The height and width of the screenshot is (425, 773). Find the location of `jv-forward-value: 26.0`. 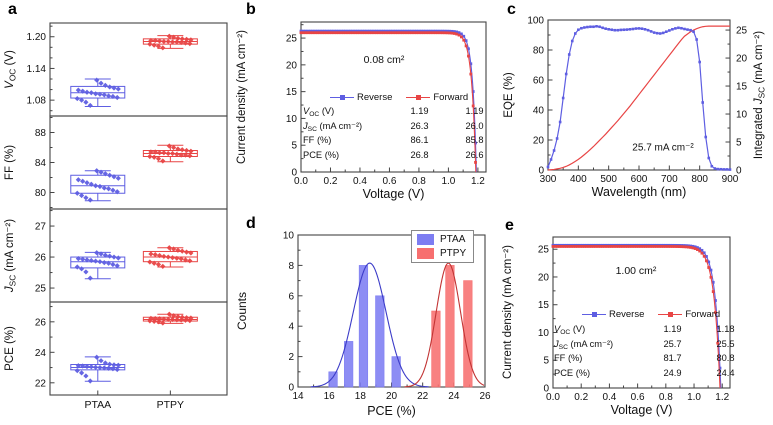

jv-forward-value: 26.0 is located at coordinates (474, 125).